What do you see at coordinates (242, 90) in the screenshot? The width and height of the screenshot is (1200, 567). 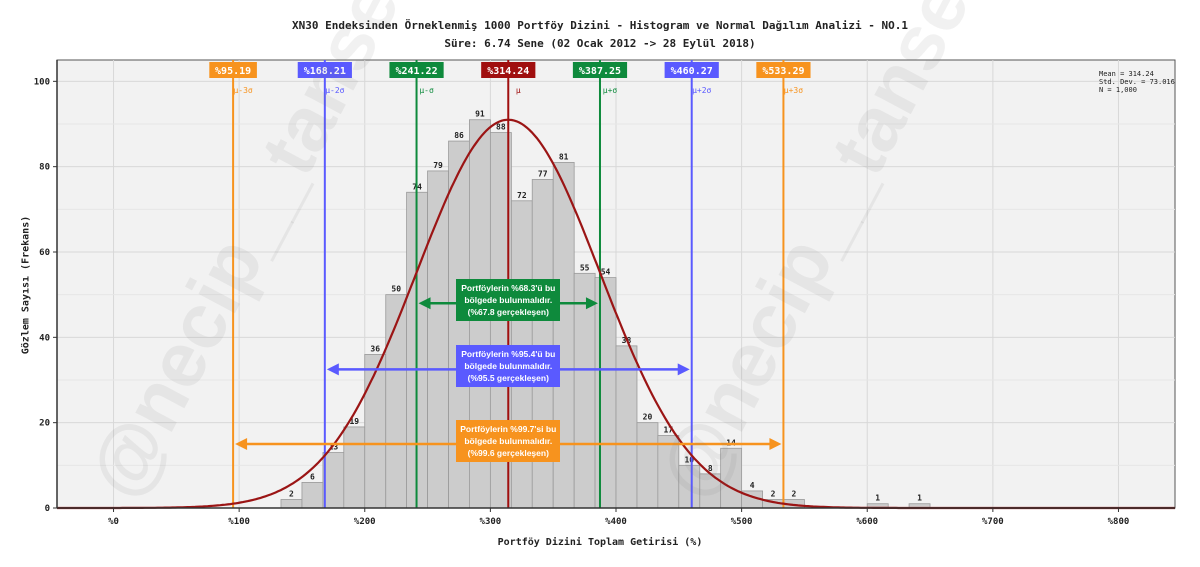 I see `sigma-symbol-label: μ-3σ` at bounding box center [242, 90].